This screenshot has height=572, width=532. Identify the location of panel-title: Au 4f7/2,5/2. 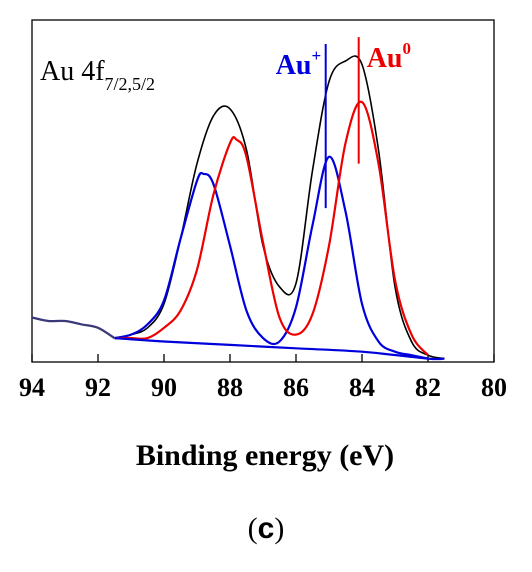
(97, 75).